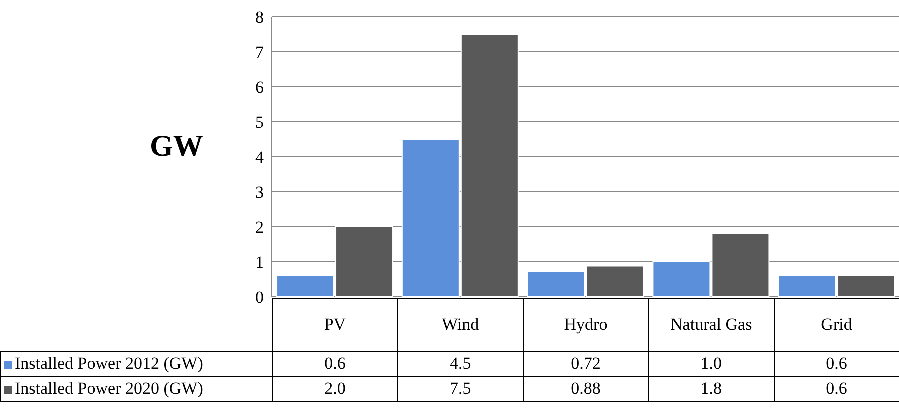 Image resolution: width=899 pixels, height=415 pixels. I want to click on x-tick-label: PV, so click(335, 325).